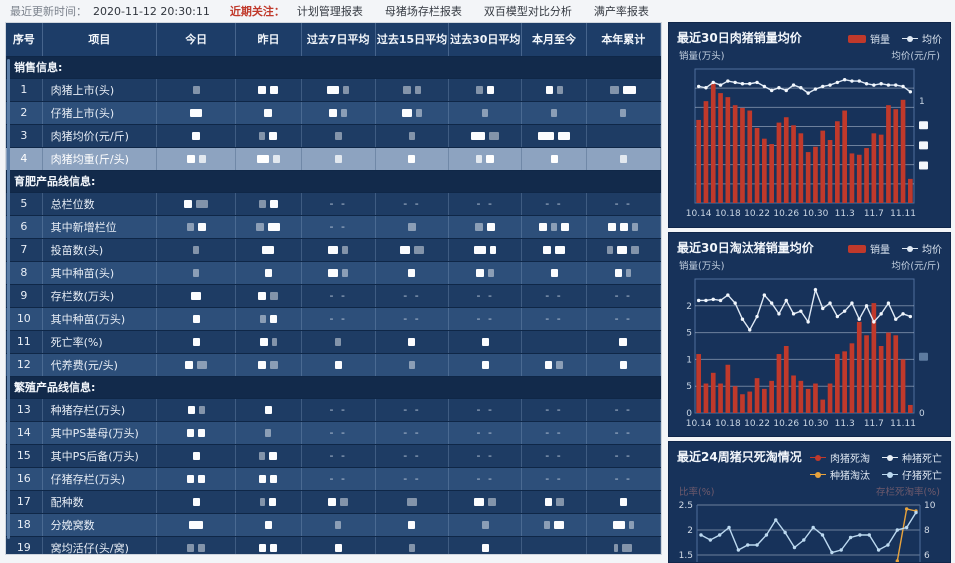 This screenshot has width=955, height=563. Describe the element at coordinates (757, 214) in the screenshot. I see `svg-text: 10.22` at that location.